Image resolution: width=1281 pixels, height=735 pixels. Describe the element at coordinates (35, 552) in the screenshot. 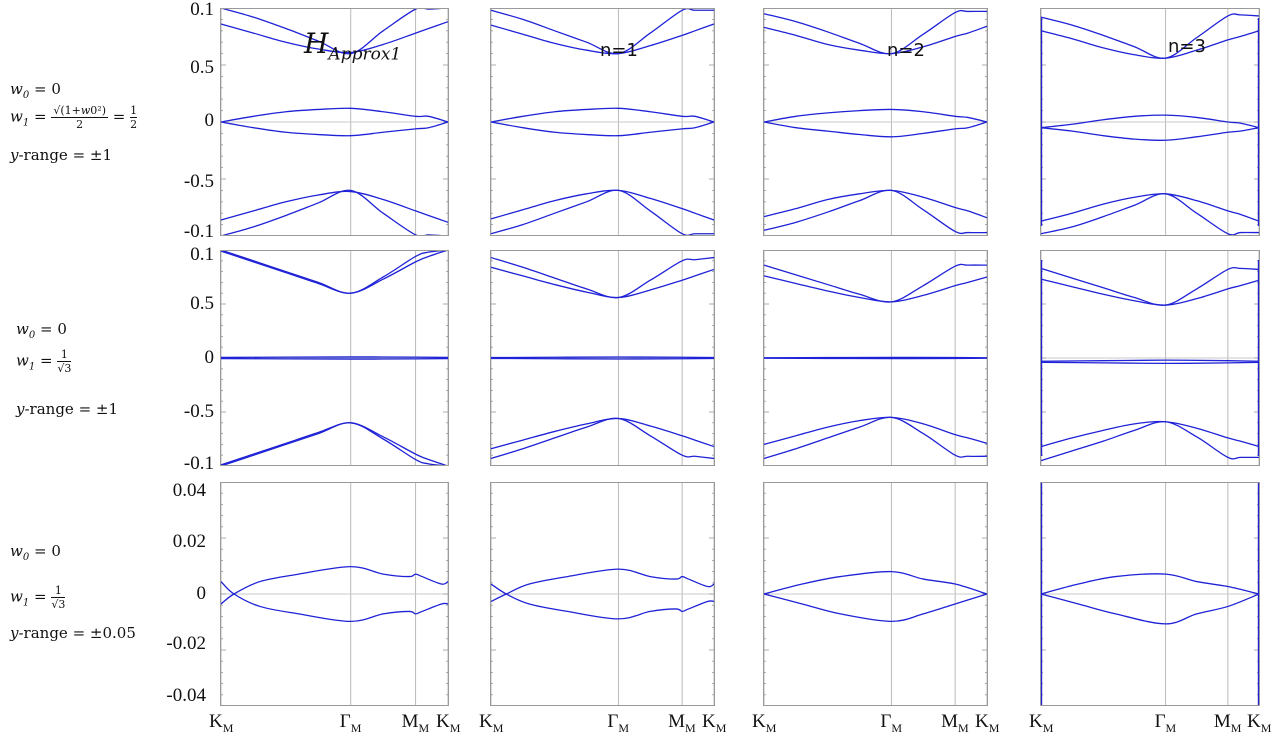

I see `row-label-3-w0: w0 = 0` at that location.